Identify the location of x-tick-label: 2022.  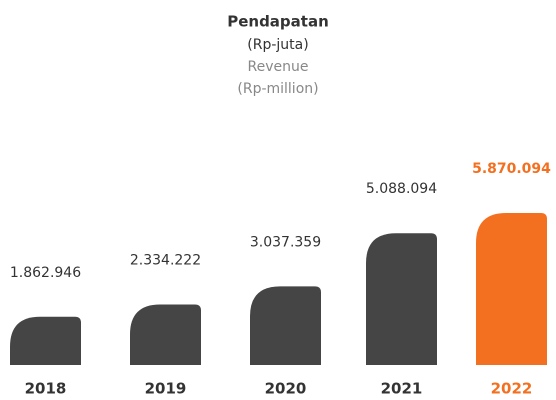
(512, 389).